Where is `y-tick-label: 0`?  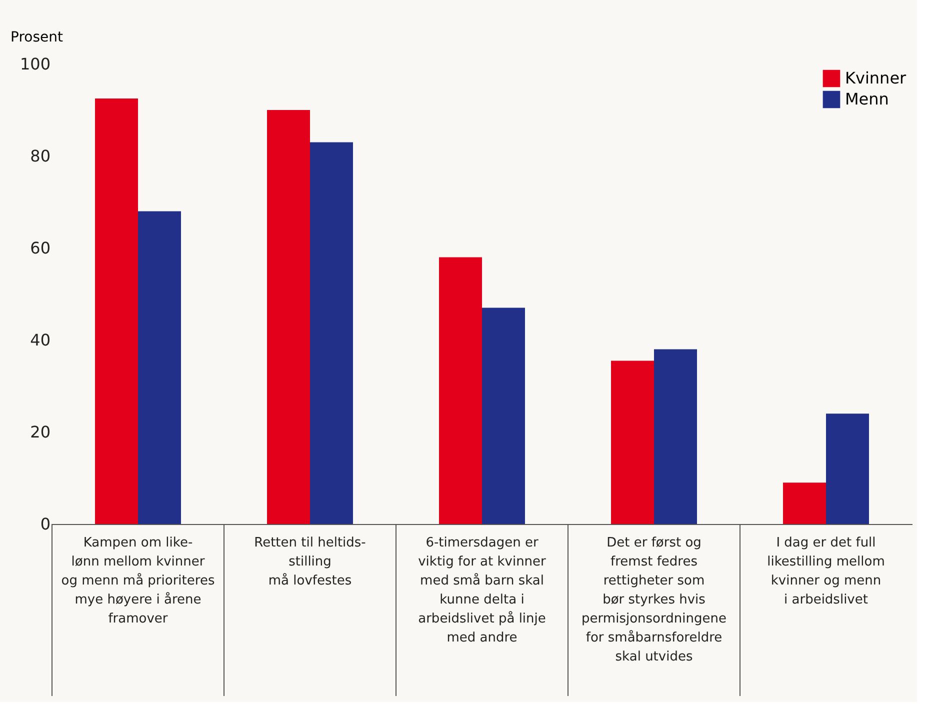 y-tick-label: 0 is located at coordinates (45, 524).